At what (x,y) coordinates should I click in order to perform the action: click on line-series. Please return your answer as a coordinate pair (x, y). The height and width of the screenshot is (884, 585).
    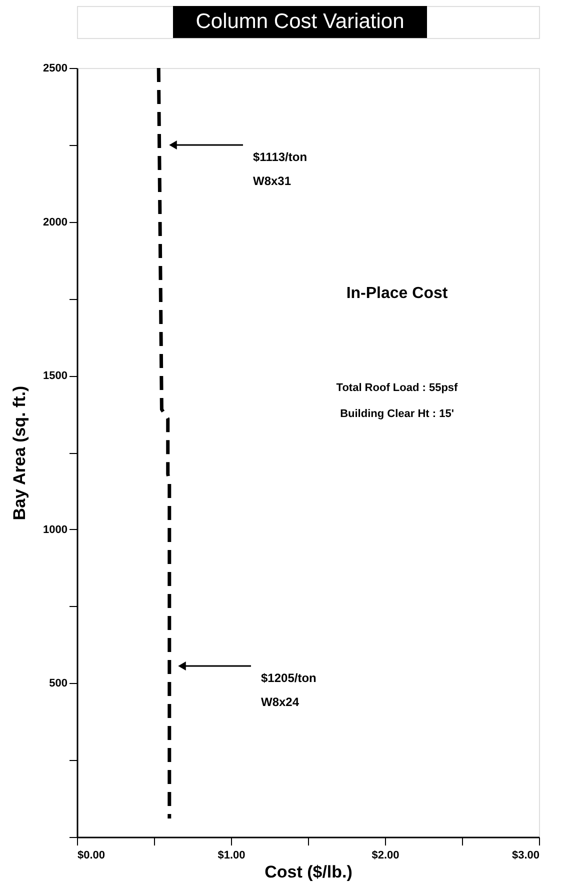
    Looking at the image, I should click on (164, 443).